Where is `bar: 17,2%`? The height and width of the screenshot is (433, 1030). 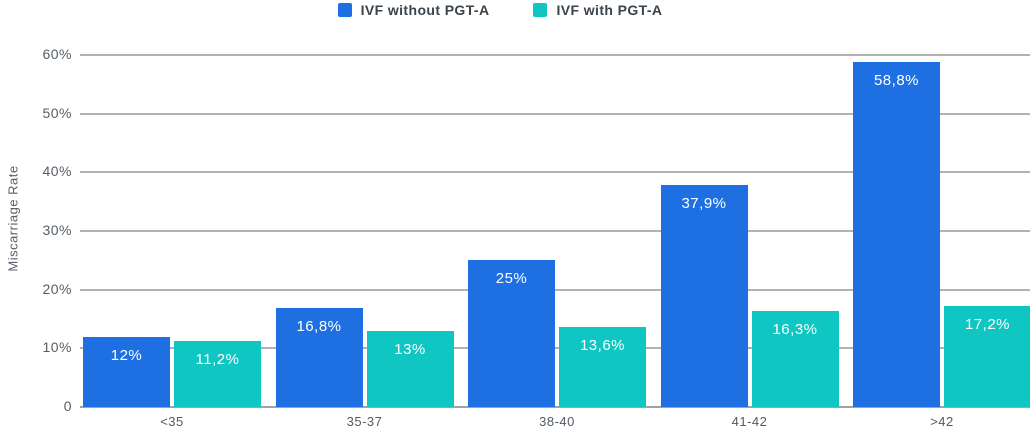 bar: 17,2% is located at coordinates (987, 356).